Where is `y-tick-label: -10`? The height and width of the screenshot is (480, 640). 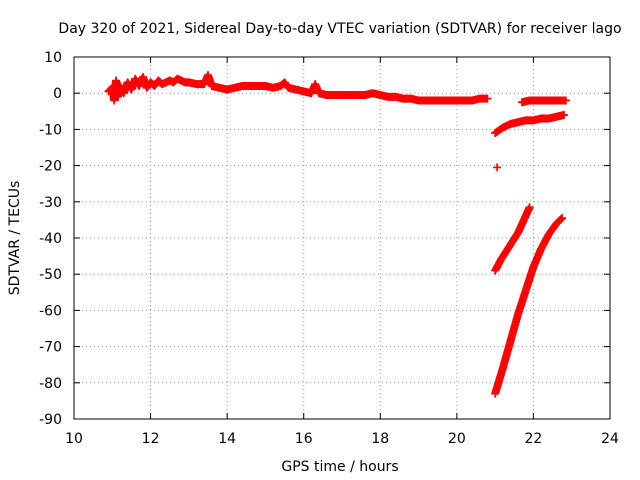 y-tick-label: -10 is located at coordinates (50, 130).